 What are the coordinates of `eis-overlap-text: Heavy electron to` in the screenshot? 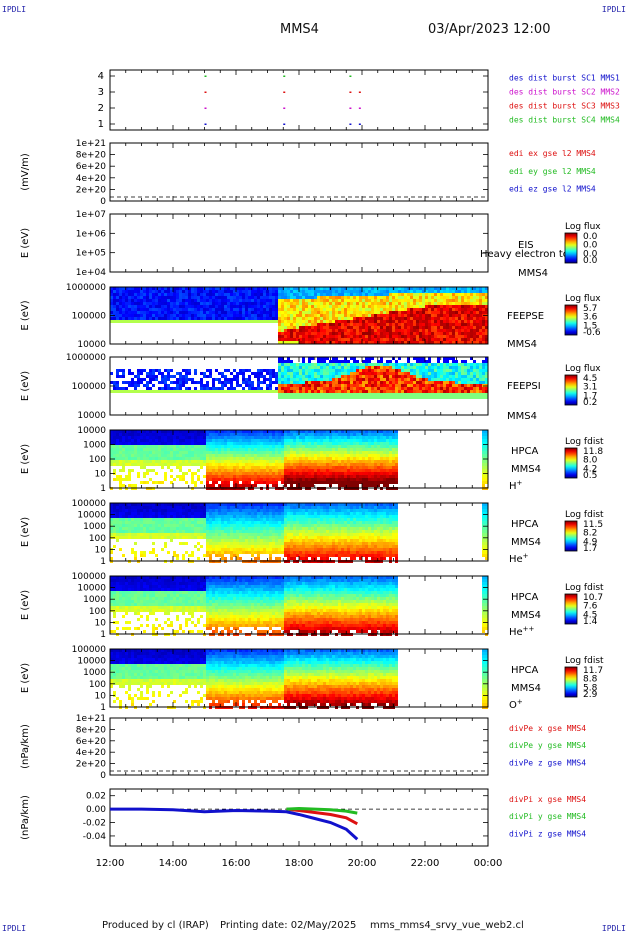 It's located at (524, 254).